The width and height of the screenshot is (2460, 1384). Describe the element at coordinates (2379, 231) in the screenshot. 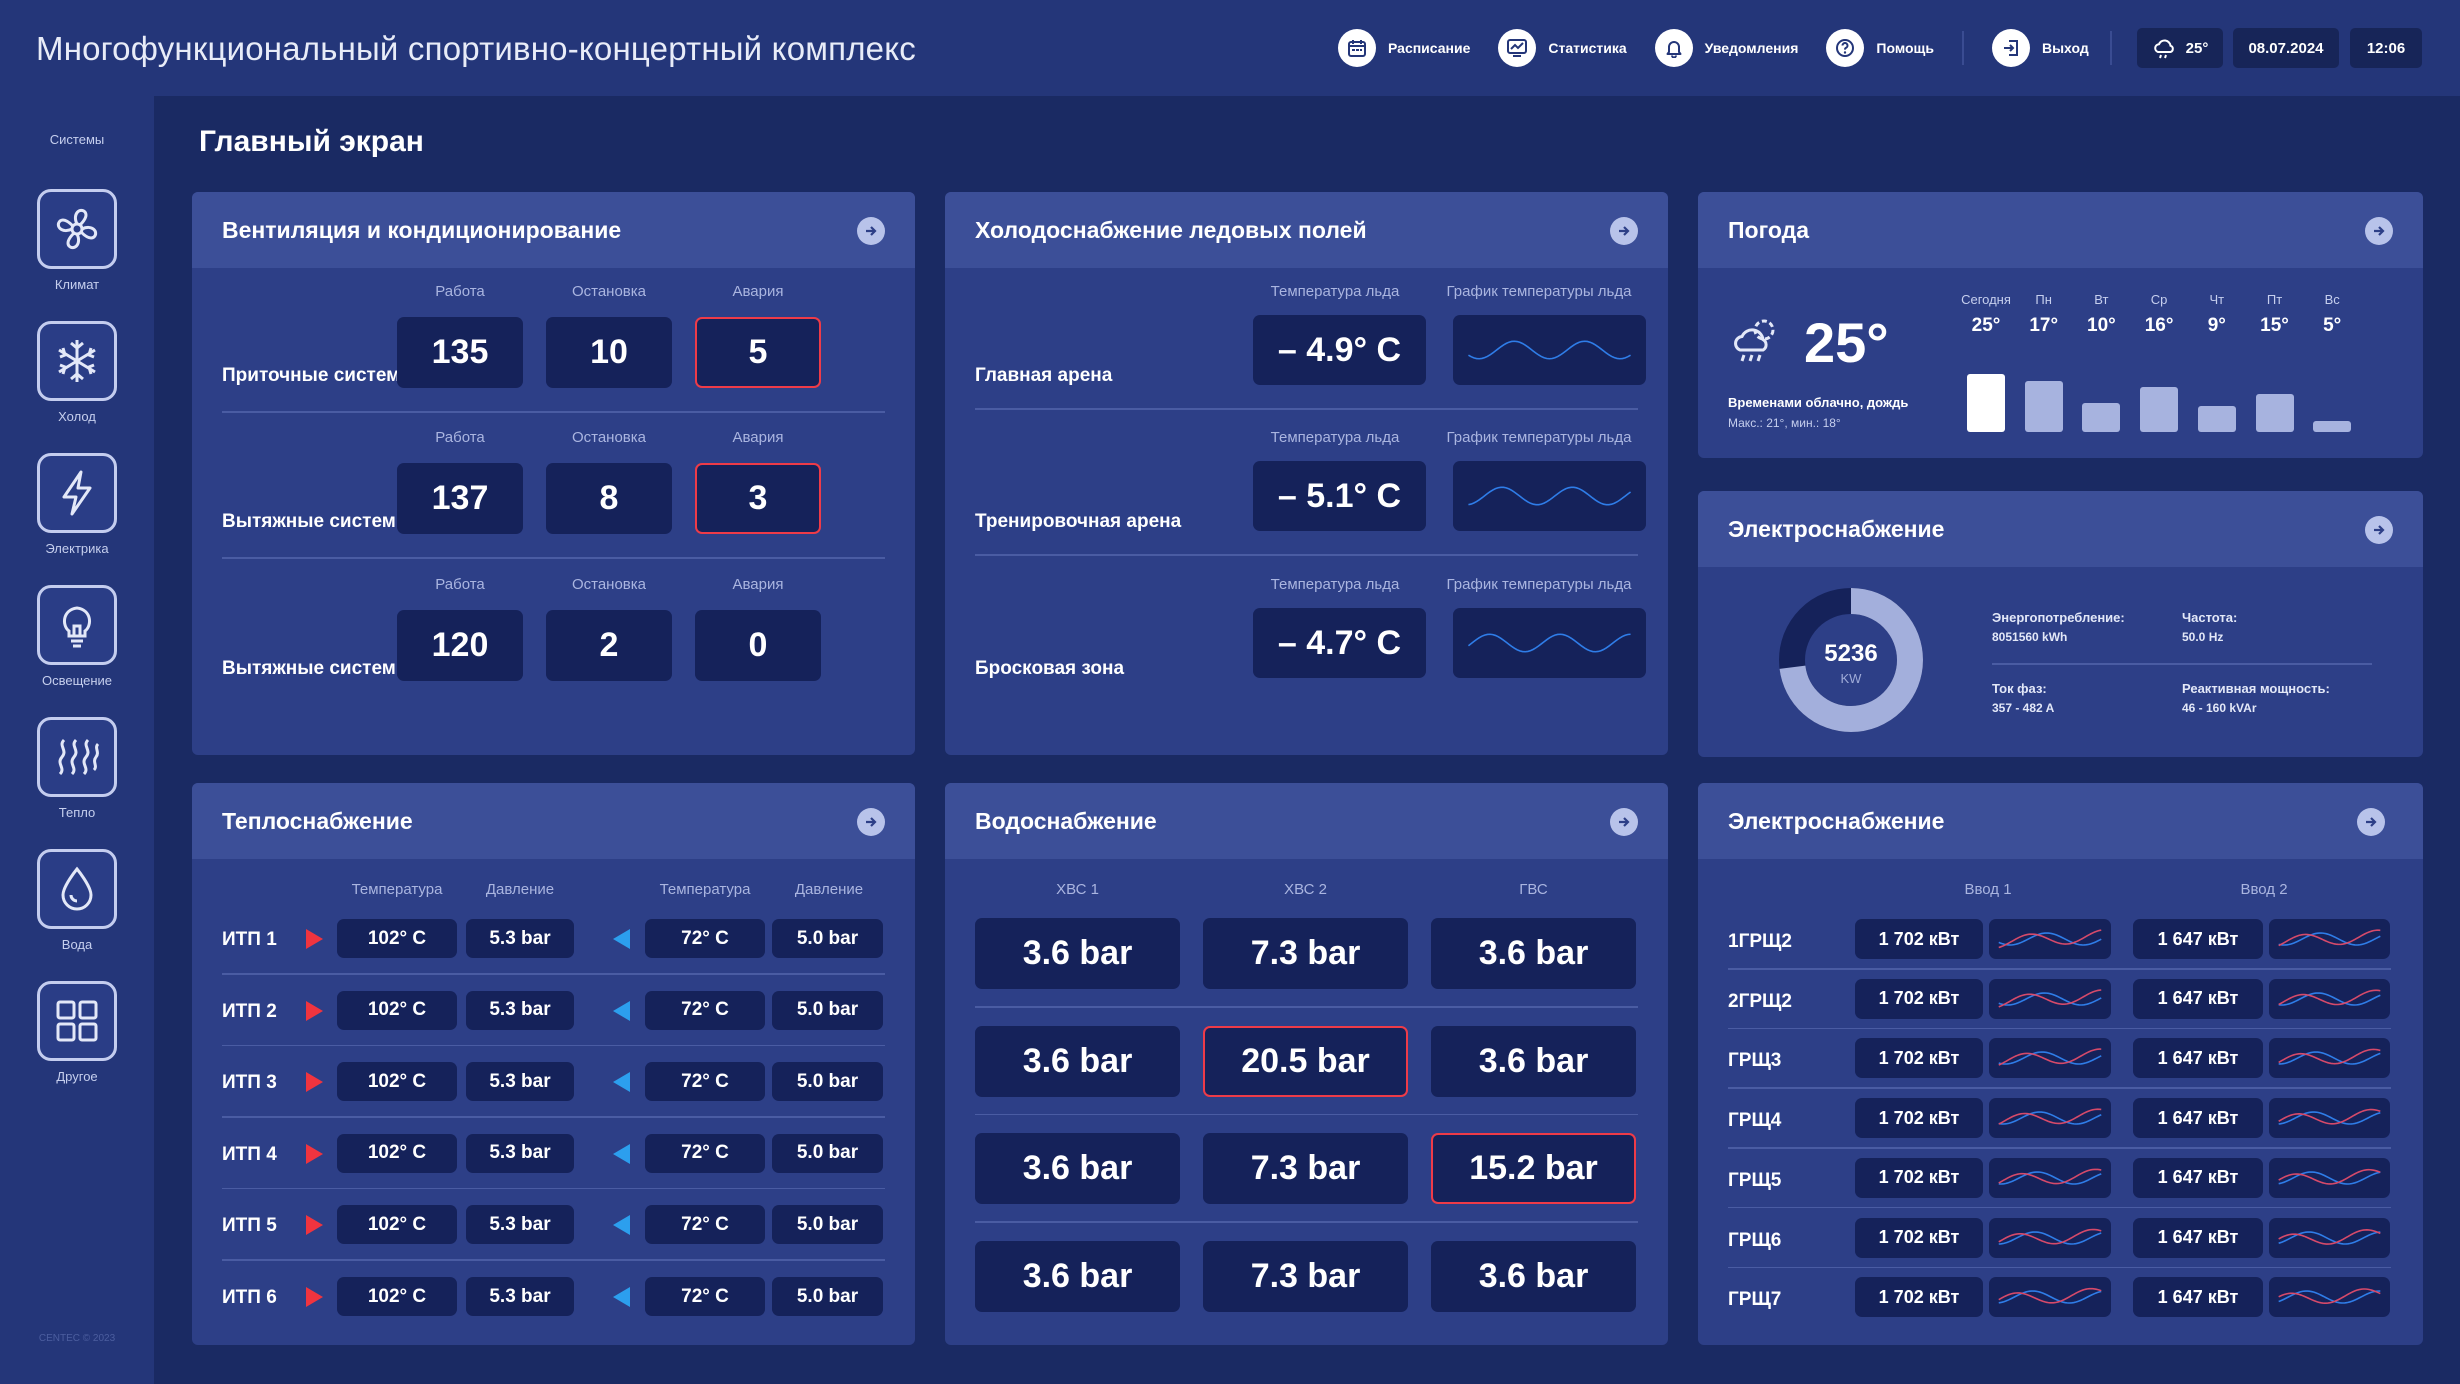

I see `weather-open-button` at that location.